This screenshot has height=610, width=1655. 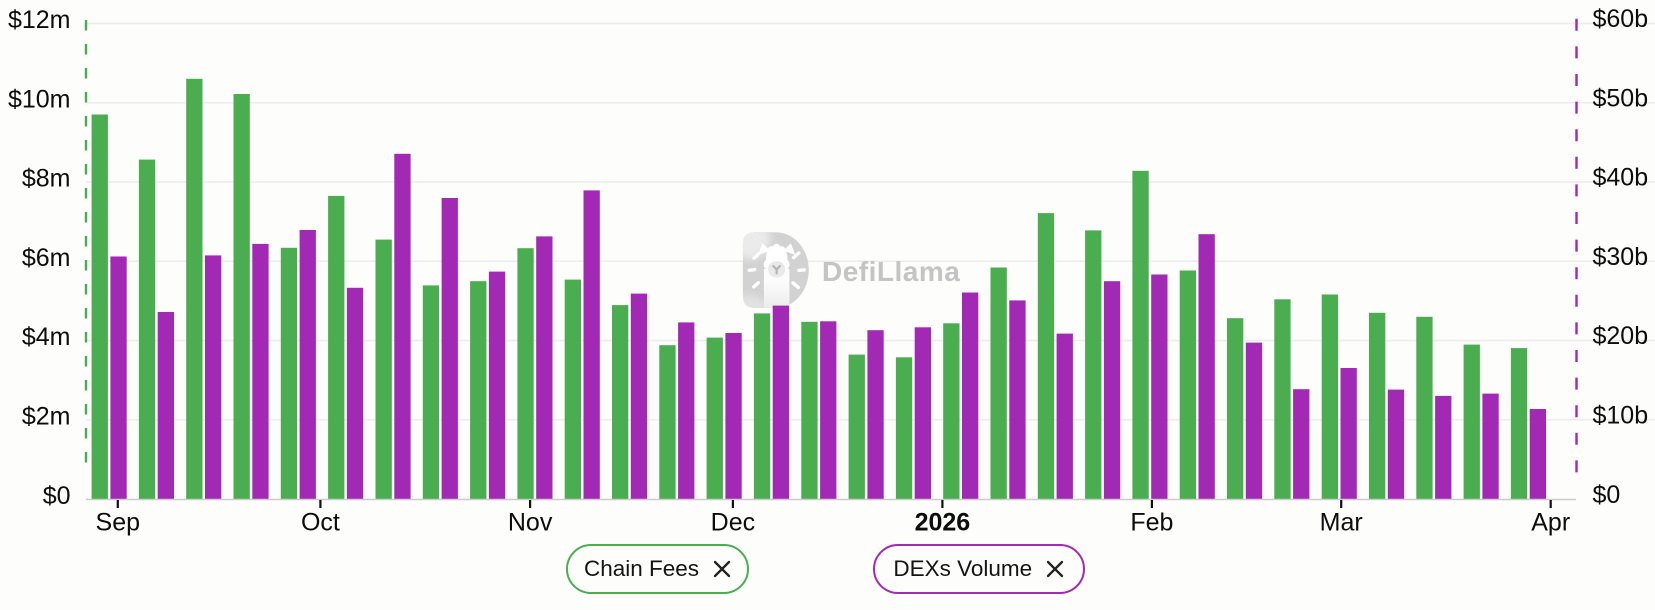 What do you see at coordinates (733, 523) in the screenshot?
I see `svg-text: Dec` at bounding box center [733, 523].